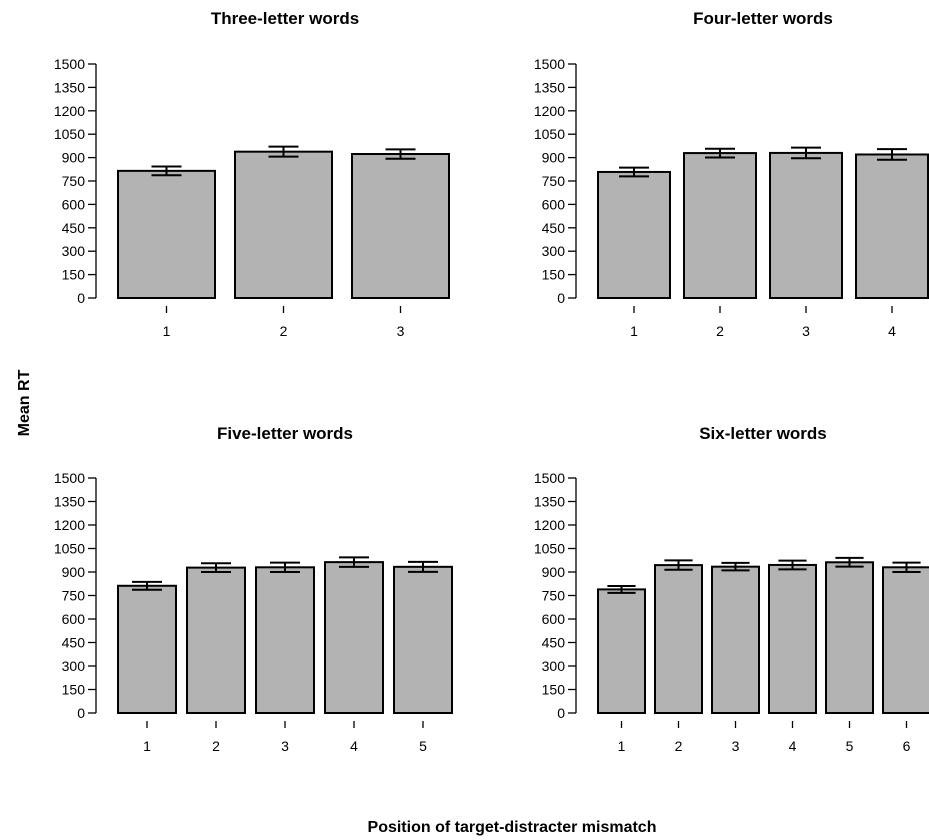 The height and width of the screenshot is (840, 929). What do you see at coordinates (285, 433) in the screenshot?
I see `chart-title: Five-letter words` at bounding box center [285, 433].